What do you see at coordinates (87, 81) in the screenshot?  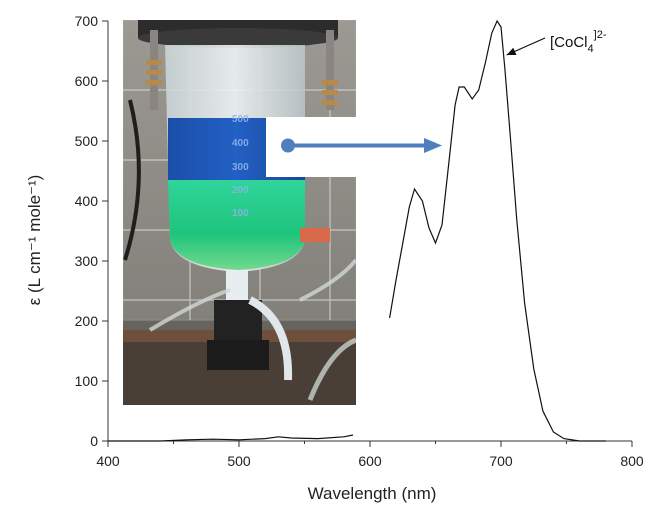 I see `y-tick-label: 600` at bounding box center [87, 81].